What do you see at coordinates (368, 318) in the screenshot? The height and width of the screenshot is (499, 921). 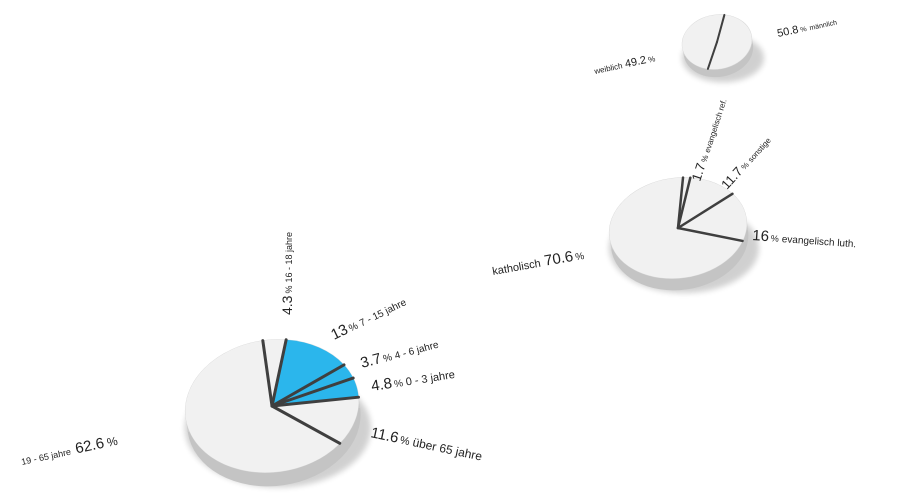 I see `age-label-7-15: 13%7 - 15 jahre` at bounding box center [368, 318].